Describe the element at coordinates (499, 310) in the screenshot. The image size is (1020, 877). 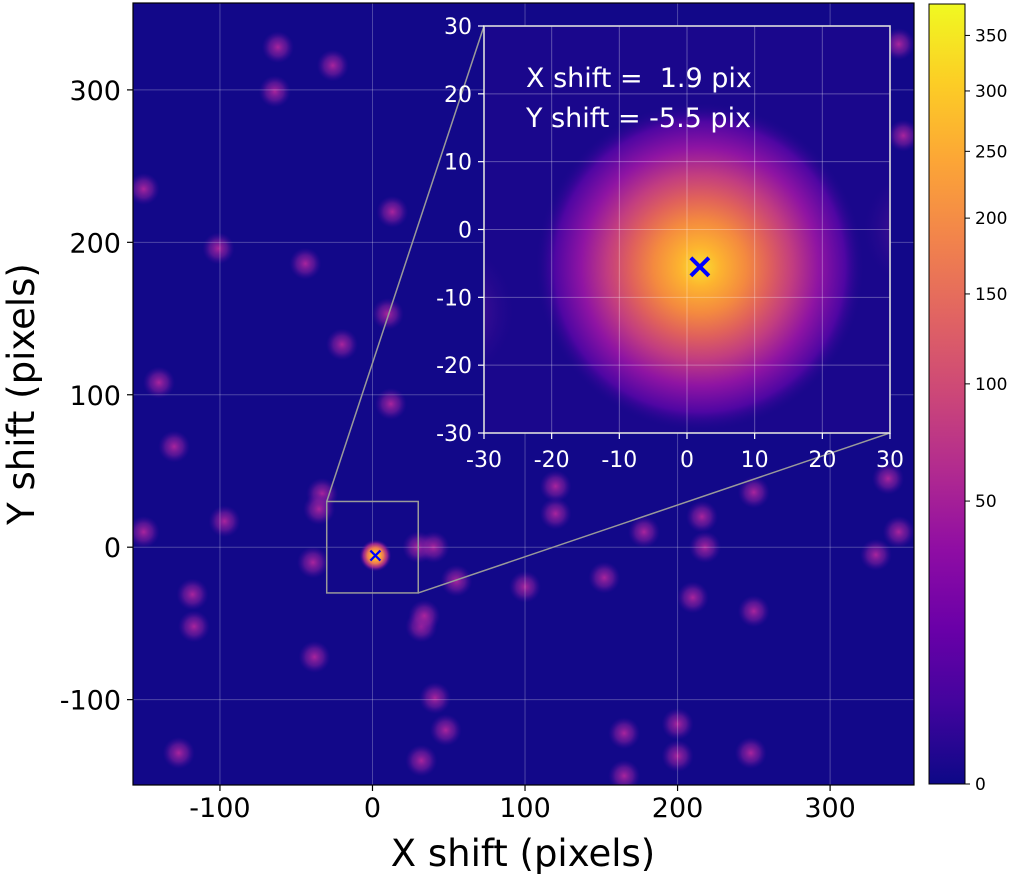
I see `inset-edge-glow-left` at that location.